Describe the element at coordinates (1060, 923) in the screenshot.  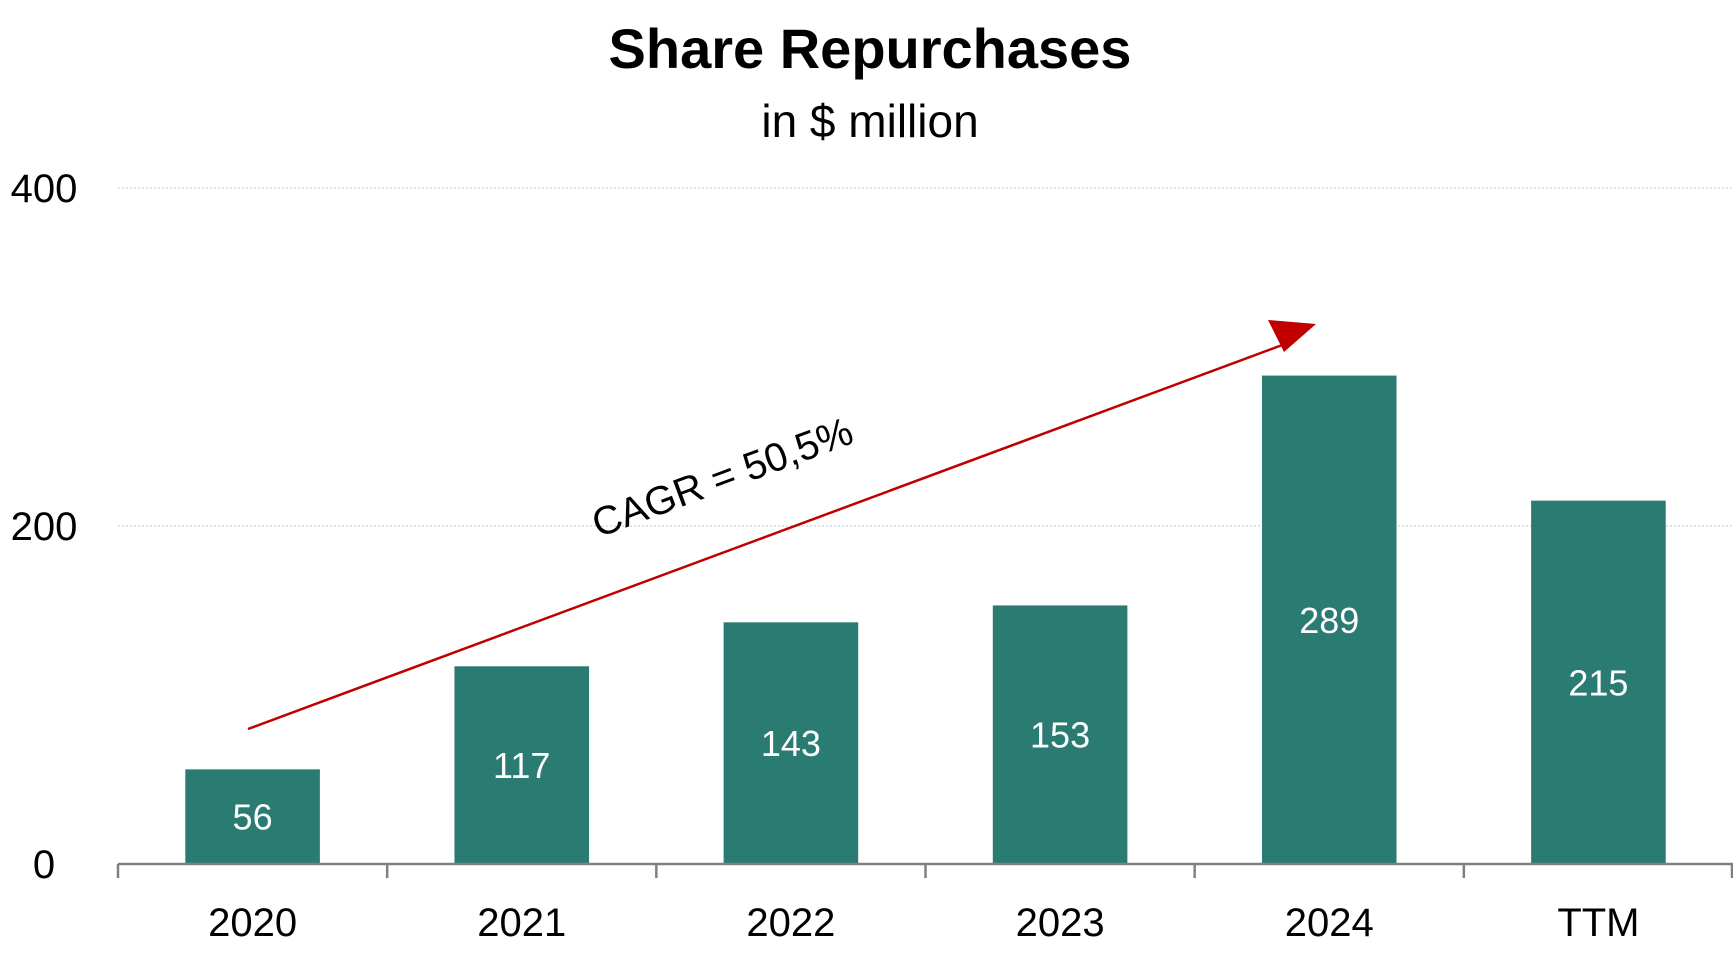
I see `x-tick-label: 2023` at that location.